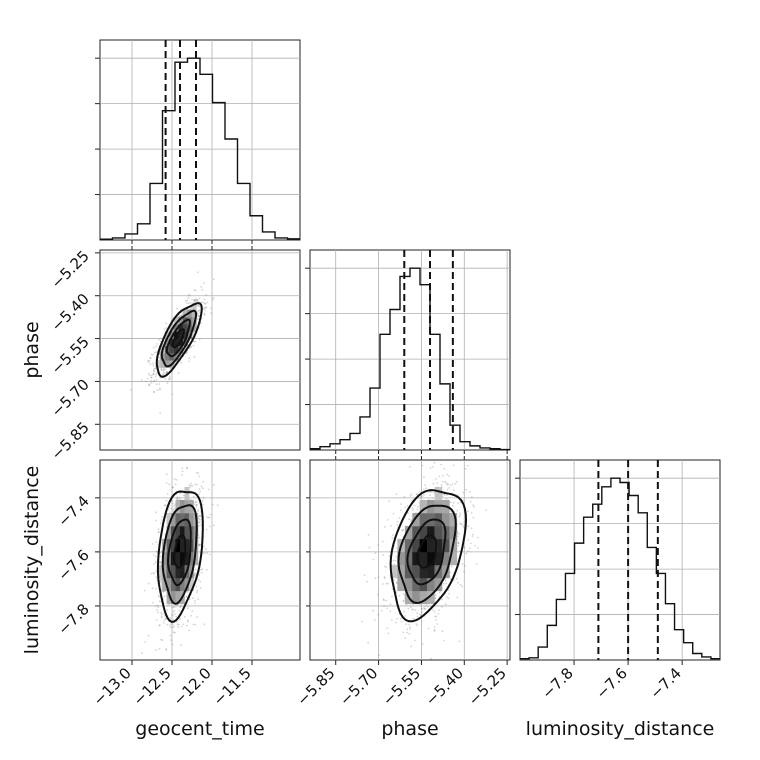 The width and height of the screenshot is (760, 760). Describe the element at coordinates (401, 686) in the screenshot. I see `x-tick-label: −5.55` at that location.